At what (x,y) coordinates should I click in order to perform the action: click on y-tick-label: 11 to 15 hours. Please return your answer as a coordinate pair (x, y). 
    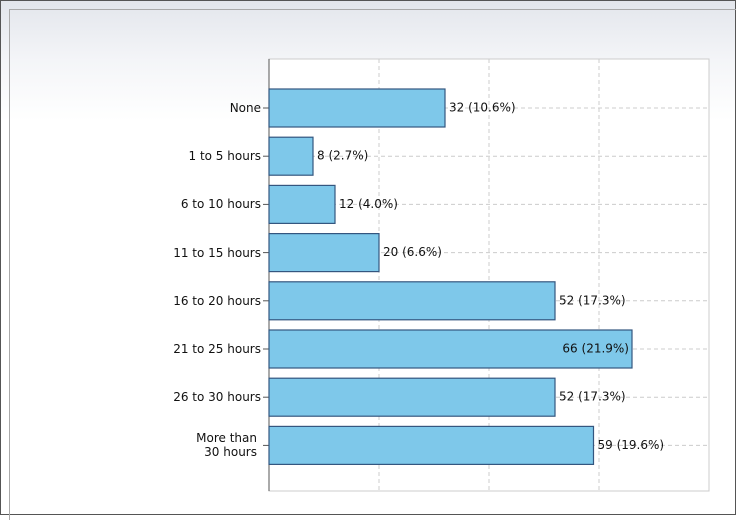
    Looking at the image, I should click on (217, 252).